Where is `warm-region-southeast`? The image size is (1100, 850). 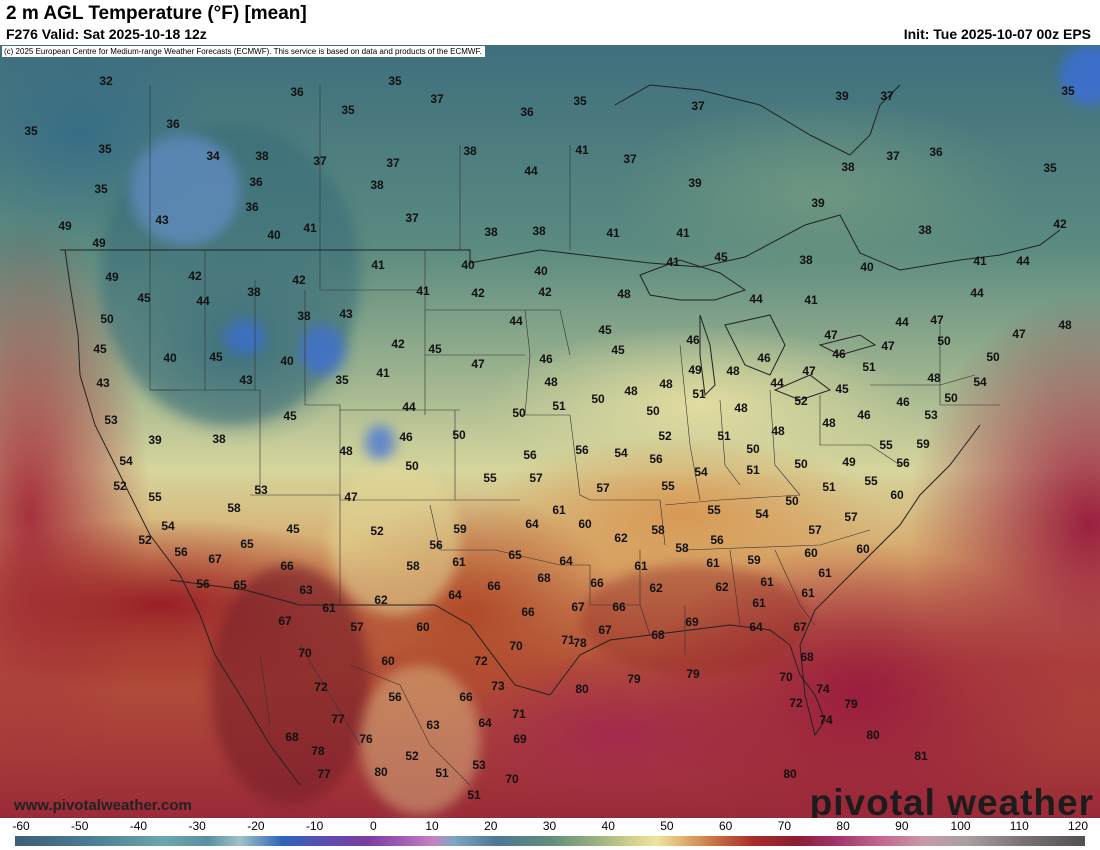 warm-region-southeast is located at coordinates (695, 620).